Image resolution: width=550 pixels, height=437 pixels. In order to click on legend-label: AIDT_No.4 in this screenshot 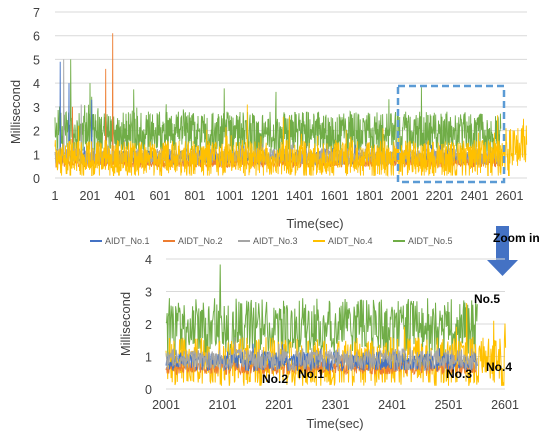, I will do `click(350, 241)`.